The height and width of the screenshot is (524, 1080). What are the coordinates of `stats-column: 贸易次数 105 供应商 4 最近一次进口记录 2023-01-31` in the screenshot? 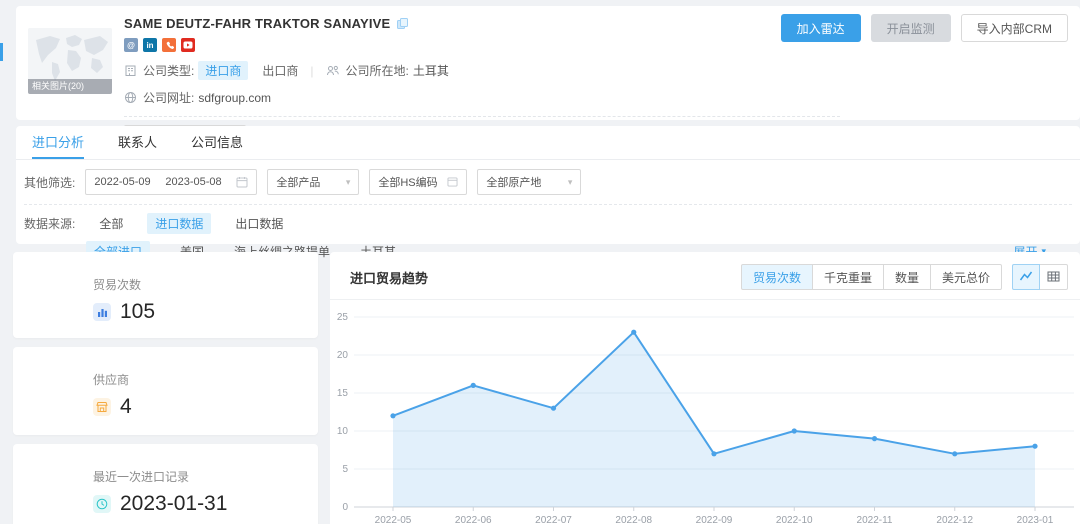 It's located at (165, 388).